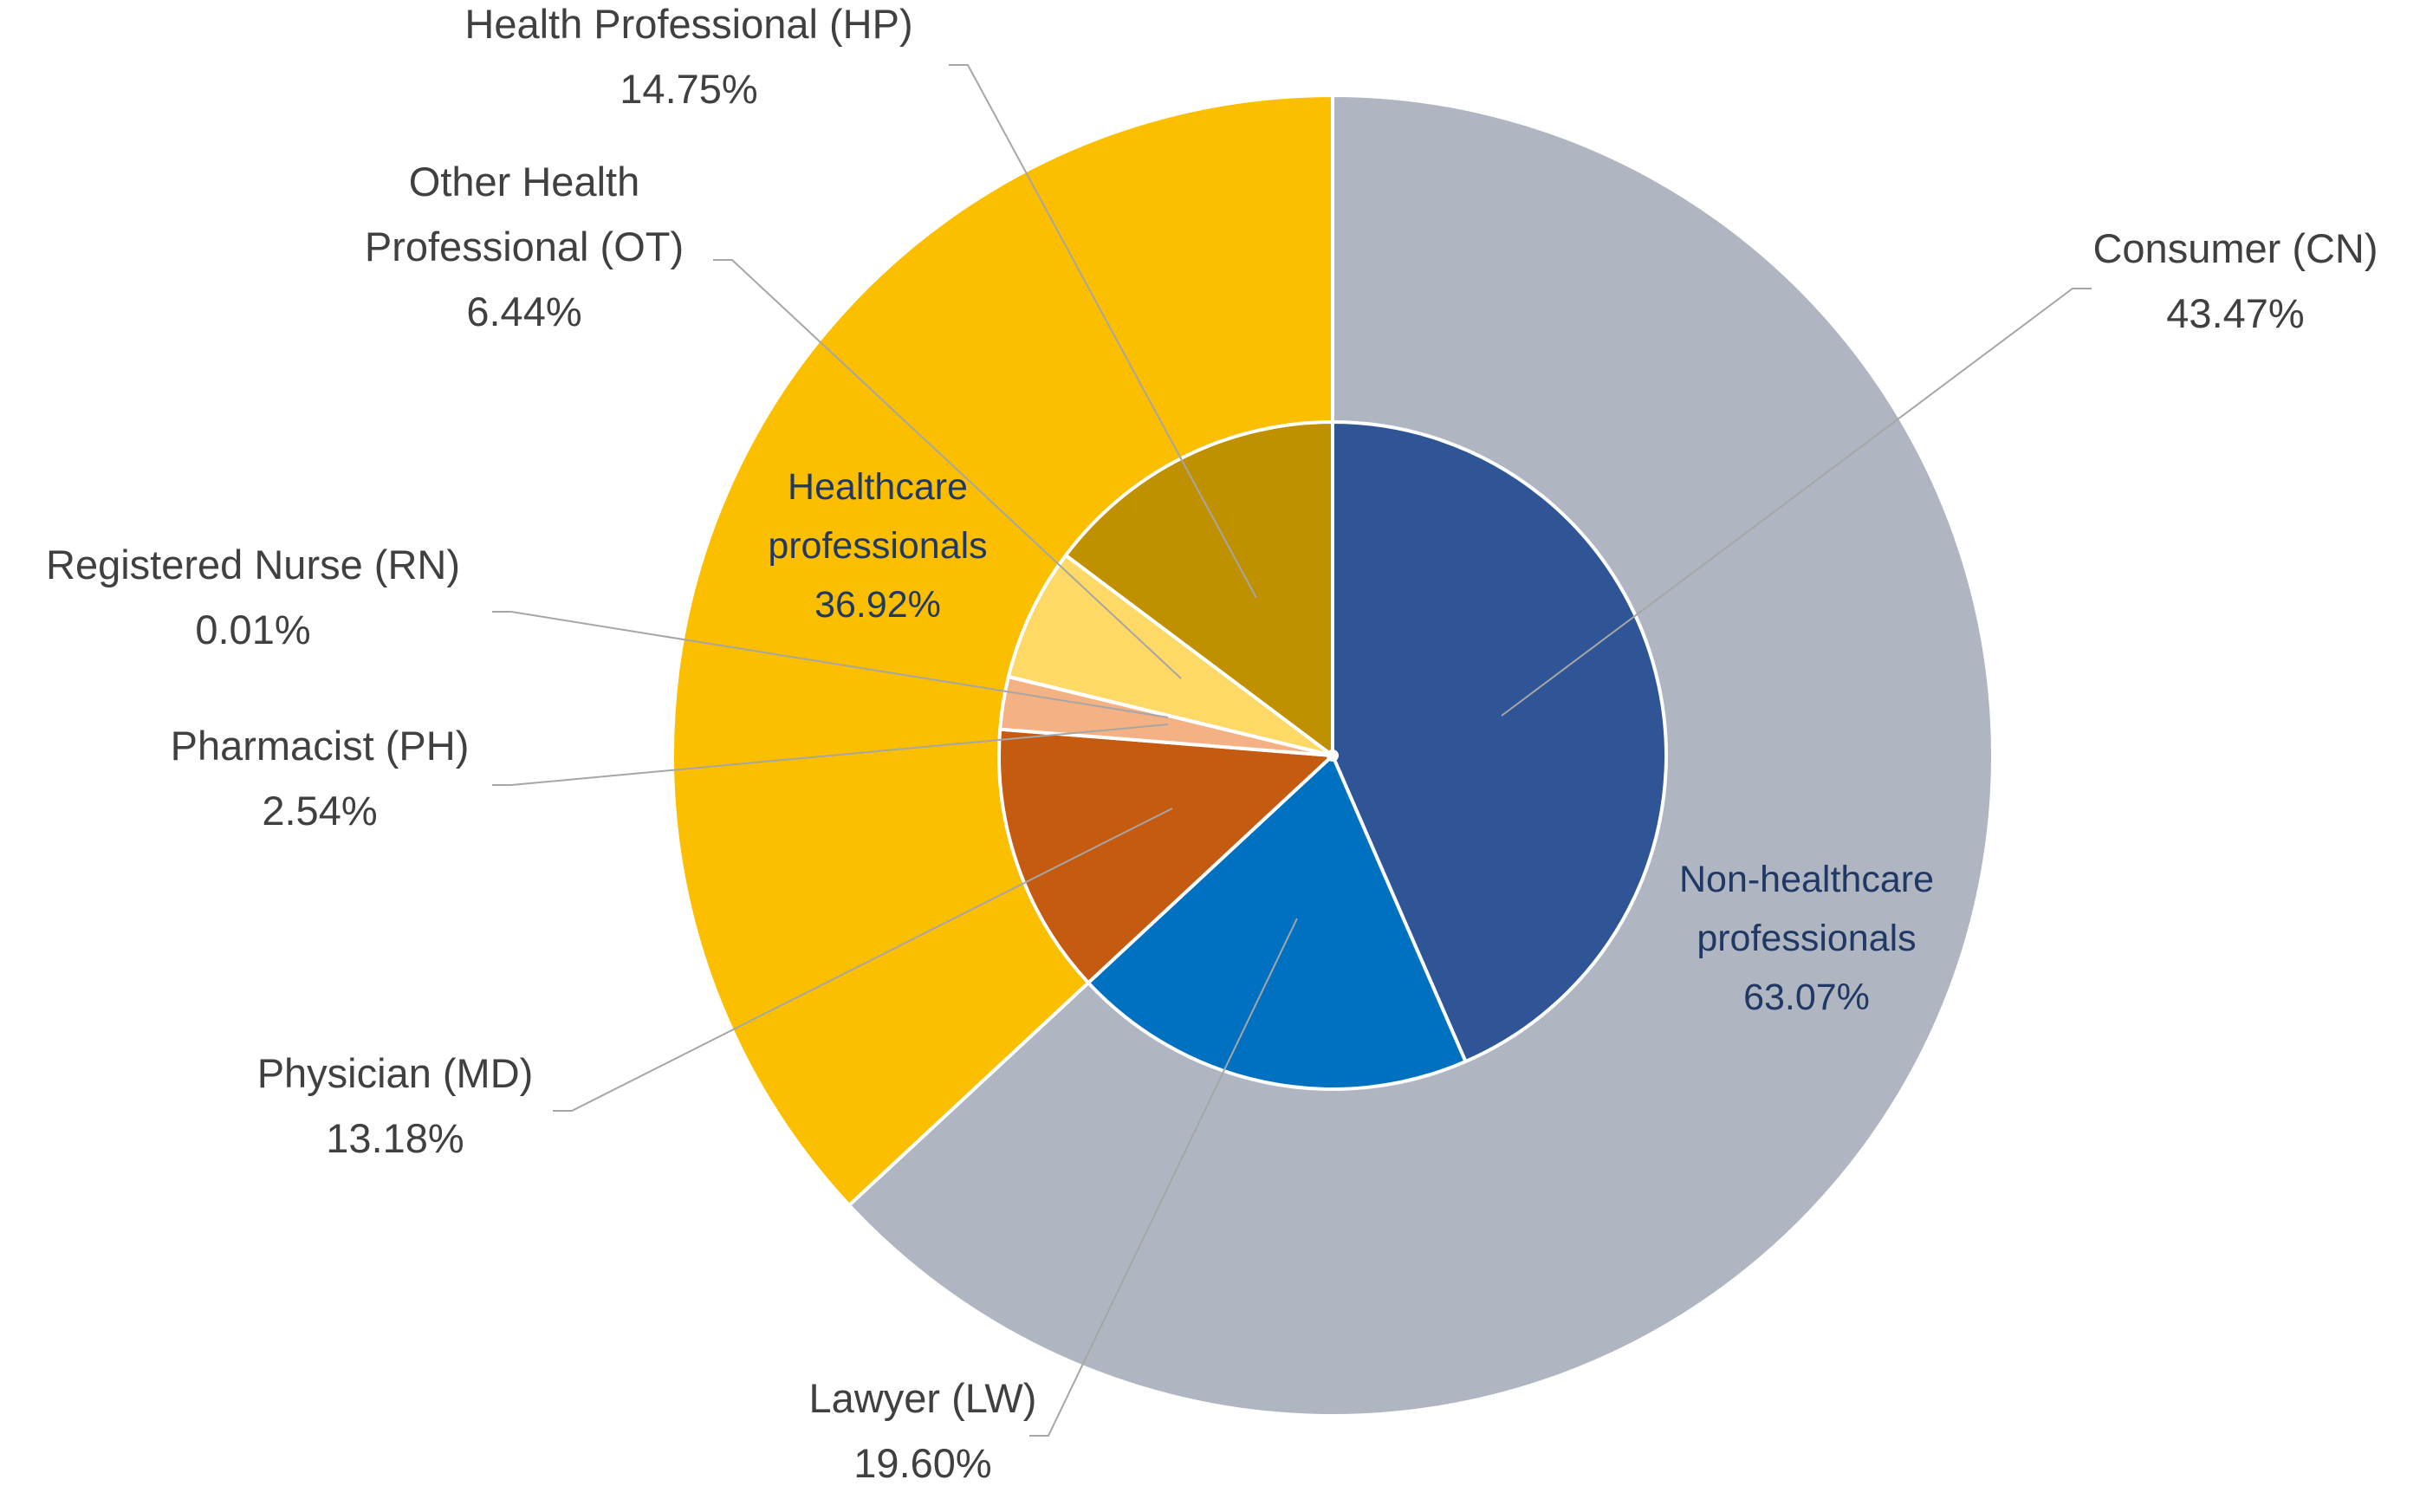  I want to click on label-line-health-professional-hp-1: Health Professional (HP), so click(688, 24).